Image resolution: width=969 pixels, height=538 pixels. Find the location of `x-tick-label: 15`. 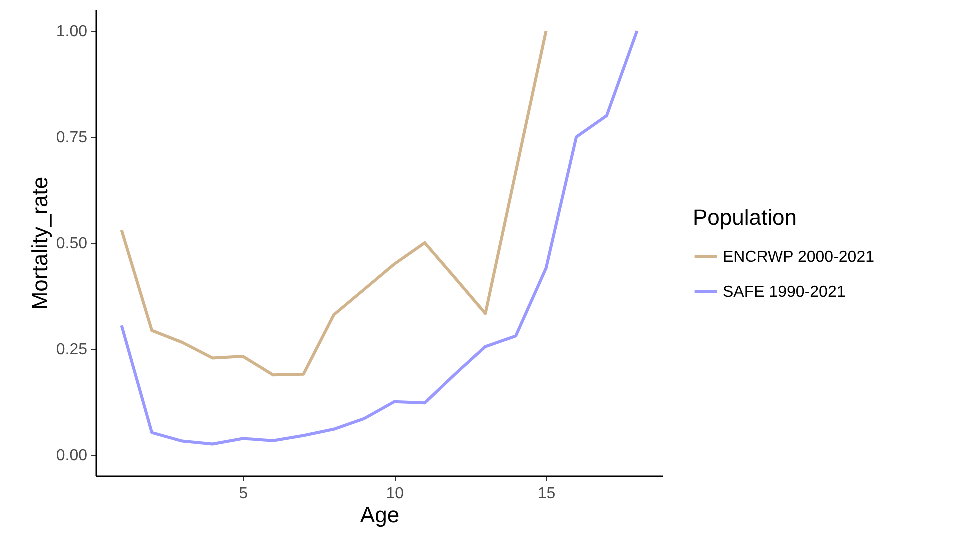

x-tick-label: 15 is located at coordinates (547, 494).